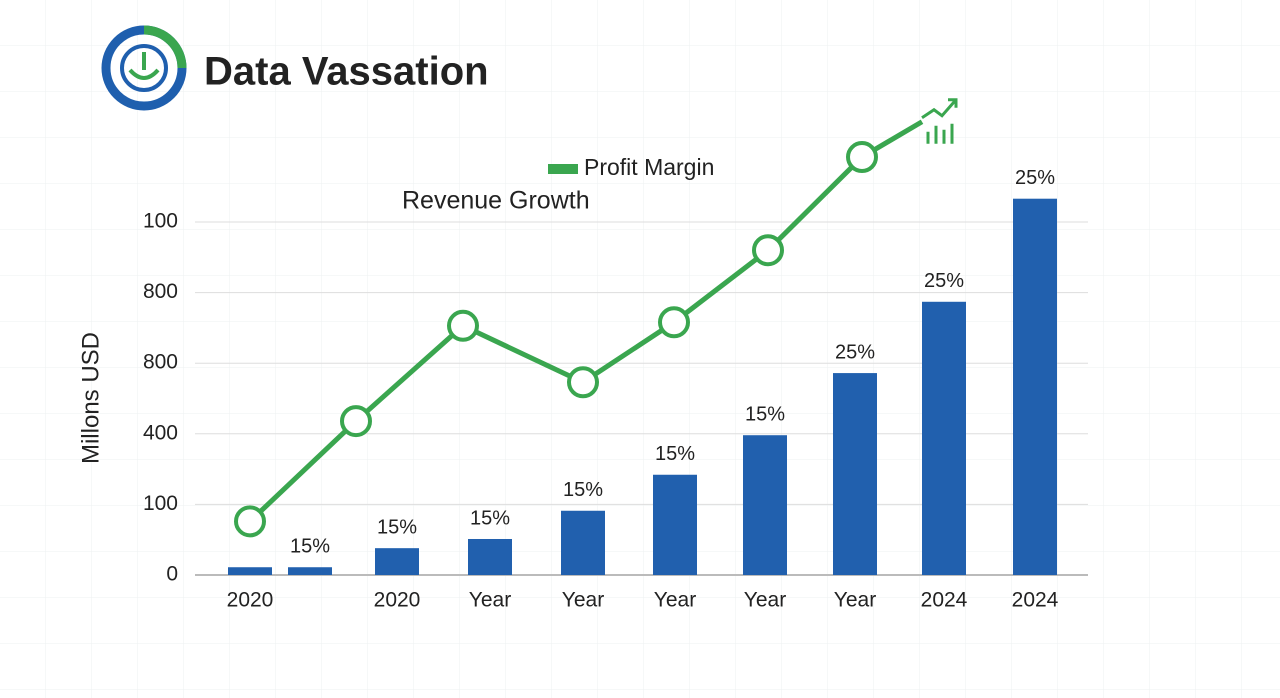  I want to click on brand-title: Data Vassation, so click(346, 72).